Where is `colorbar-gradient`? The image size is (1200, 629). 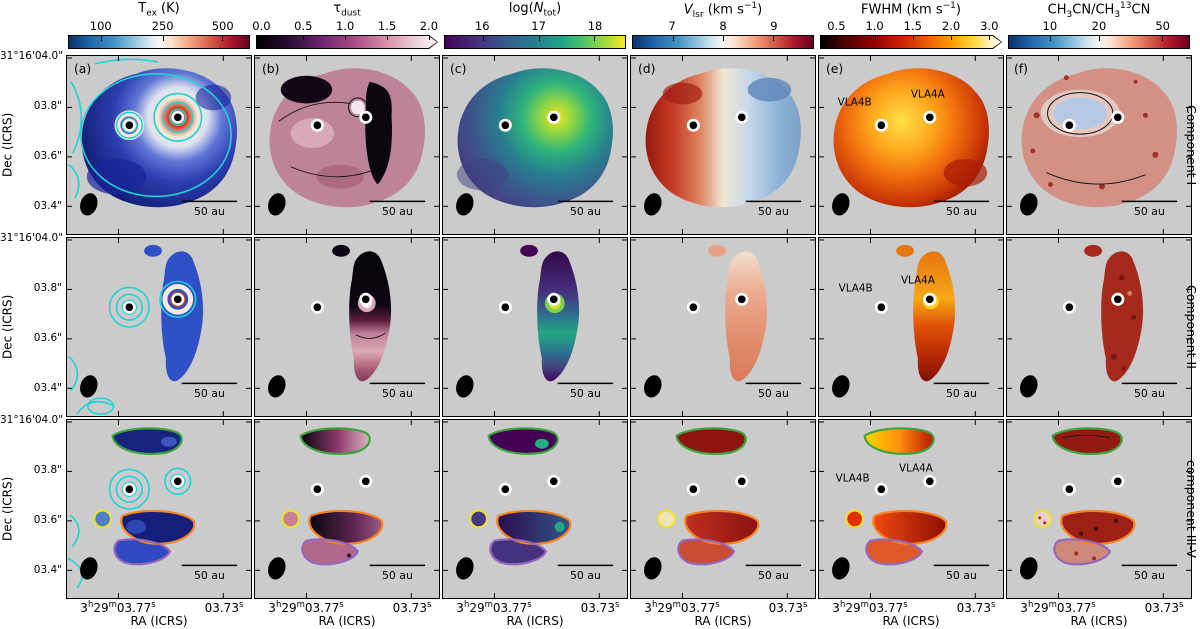
colorbar-gradient is located at coordinates (535, 42).